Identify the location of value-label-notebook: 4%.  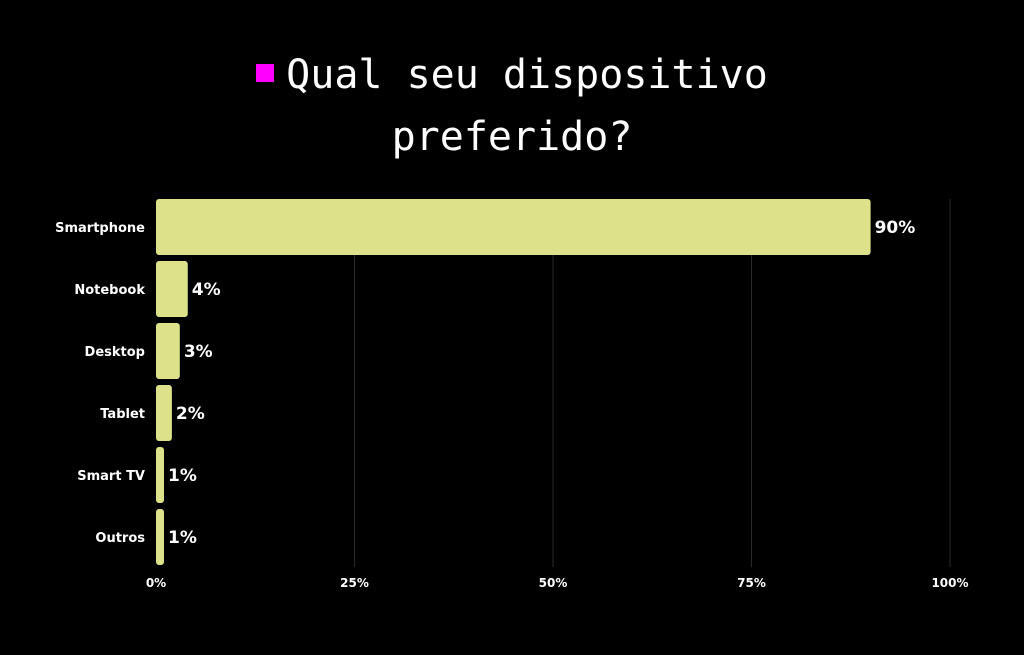
(206, 290).